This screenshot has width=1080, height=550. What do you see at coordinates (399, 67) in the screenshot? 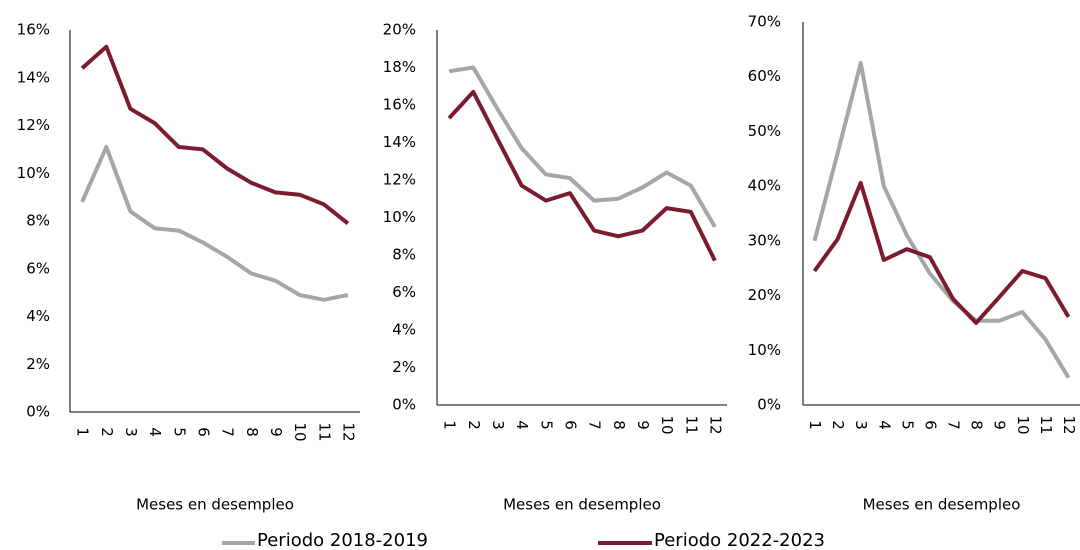
I see `y-tick-label: 18%` at bounding box center [399, 67].